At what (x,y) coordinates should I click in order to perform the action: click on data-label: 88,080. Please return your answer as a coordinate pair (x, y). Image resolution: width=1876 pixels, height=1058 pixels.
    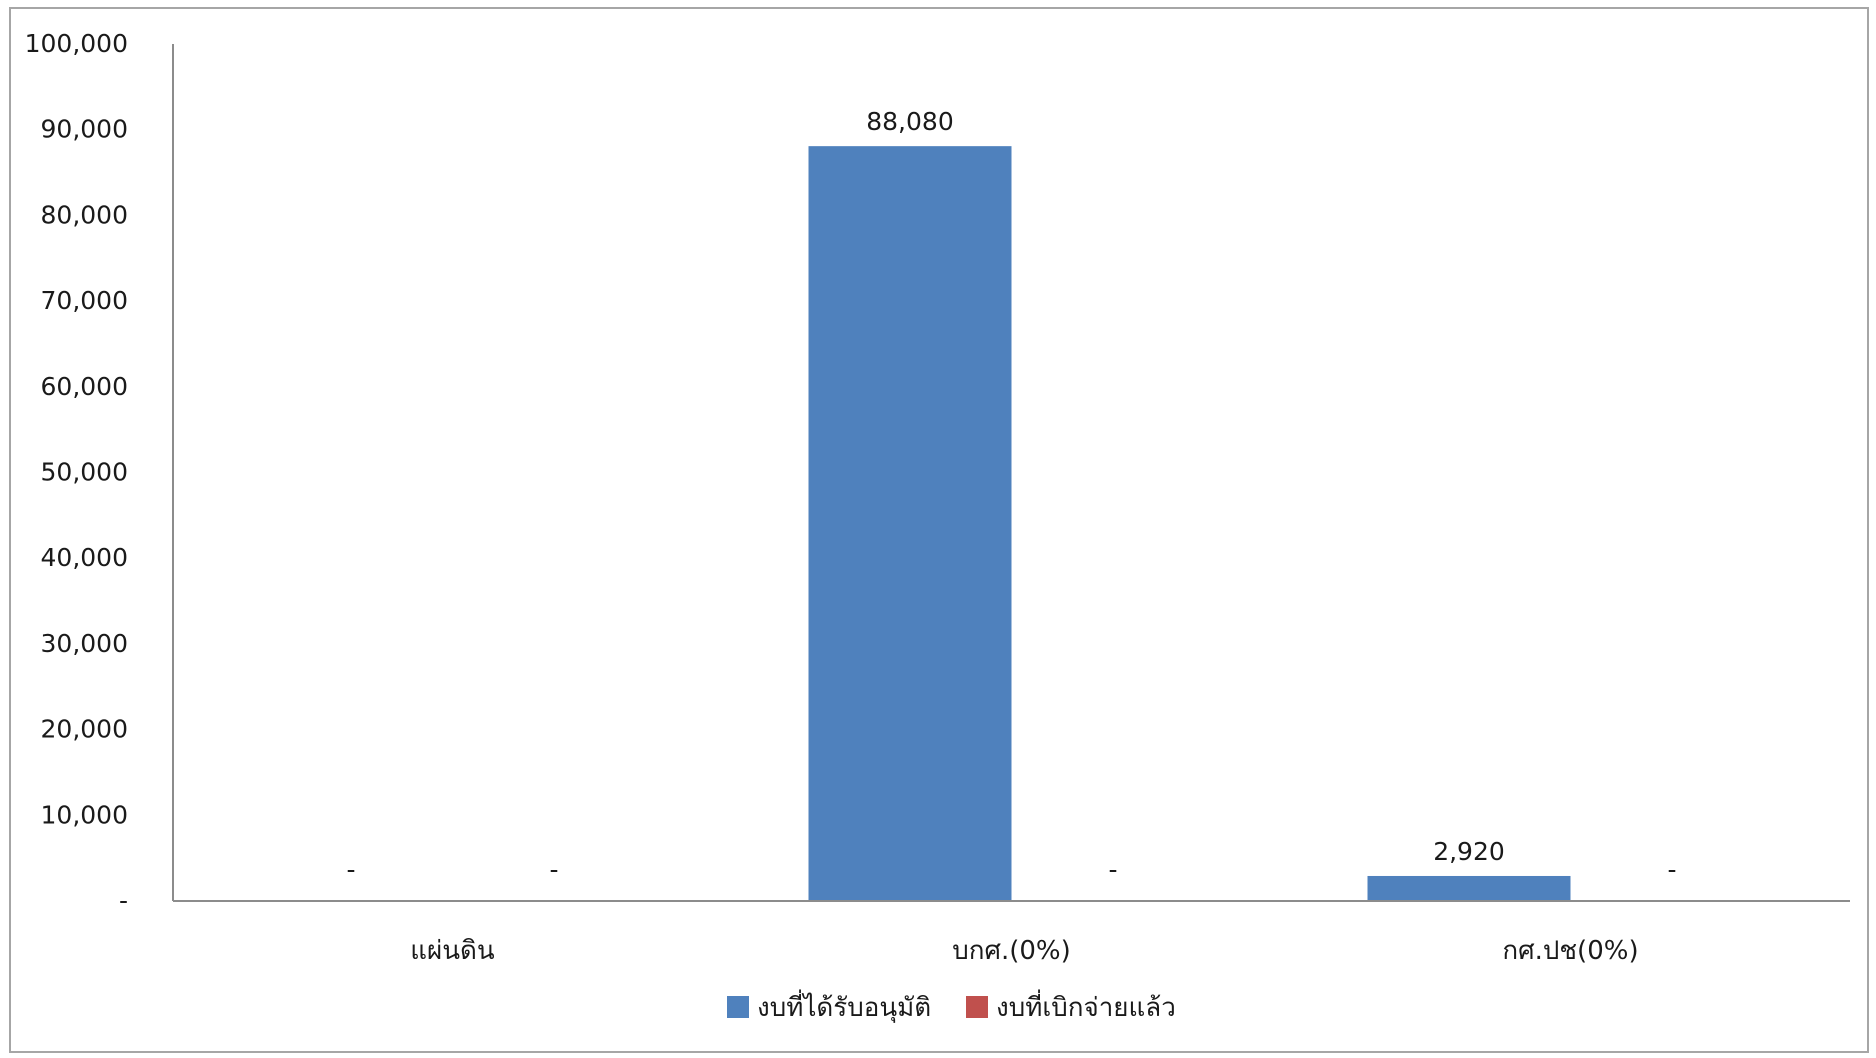
    Looking at the image, I should click on (909, 121).